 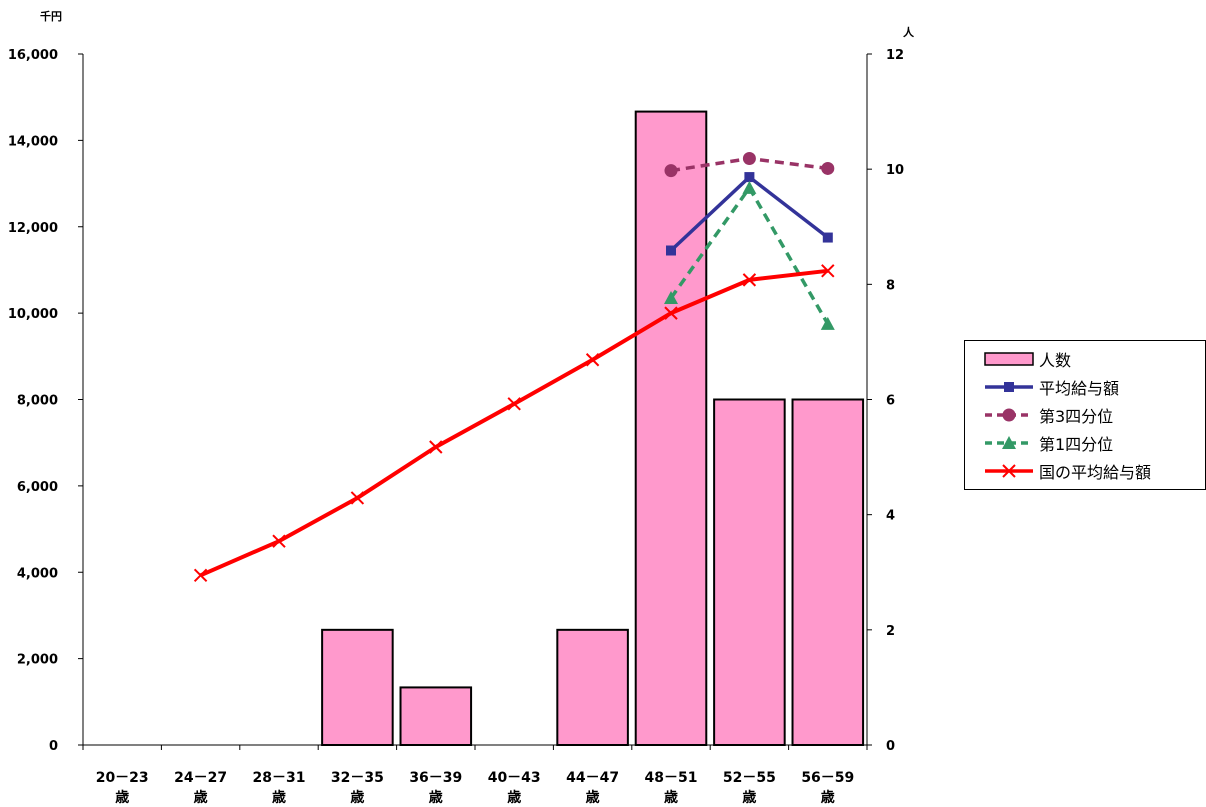 I want to click on x-tick-label-7: 48－51, so click(x=671, y=778).